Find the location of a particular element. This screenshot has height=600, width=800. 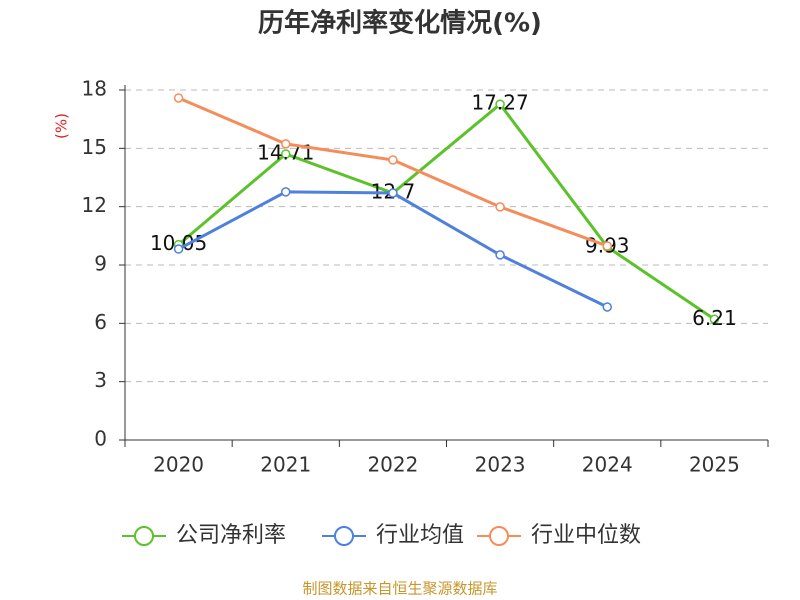

source-note: 制图数据来自恒生聚源数据库 is located at coordinates (399, 589).